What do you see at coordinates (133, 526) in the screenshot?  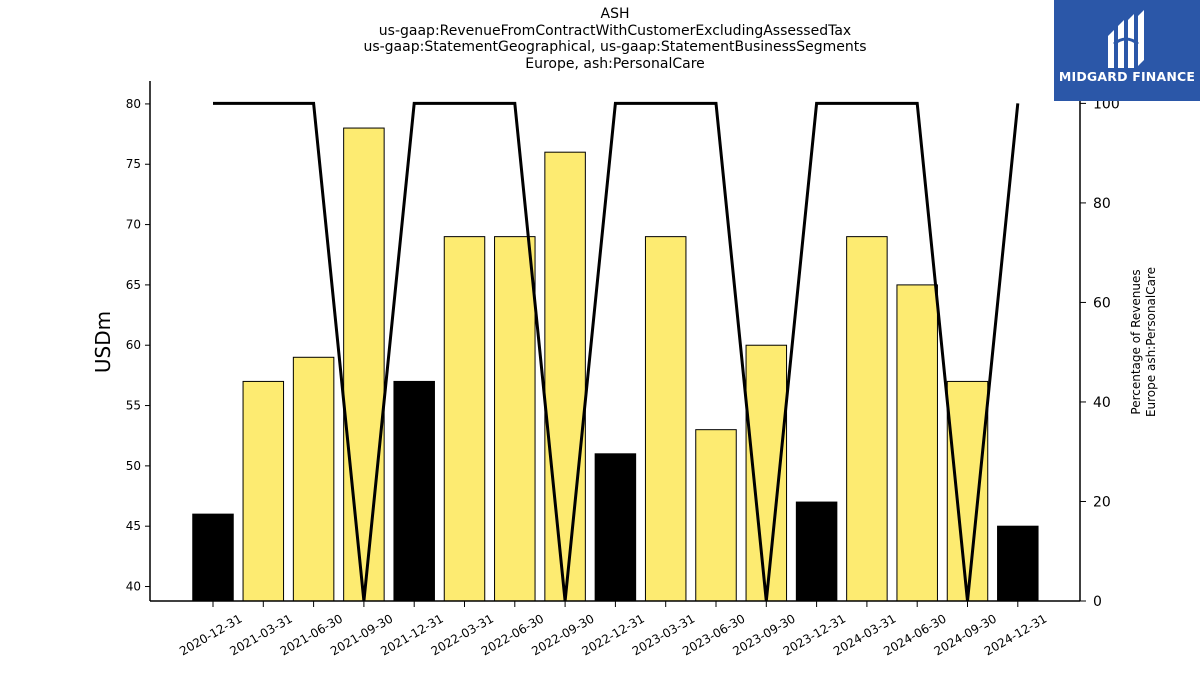 I see `y-tick-label: 45` at bounding box center [133, 526].